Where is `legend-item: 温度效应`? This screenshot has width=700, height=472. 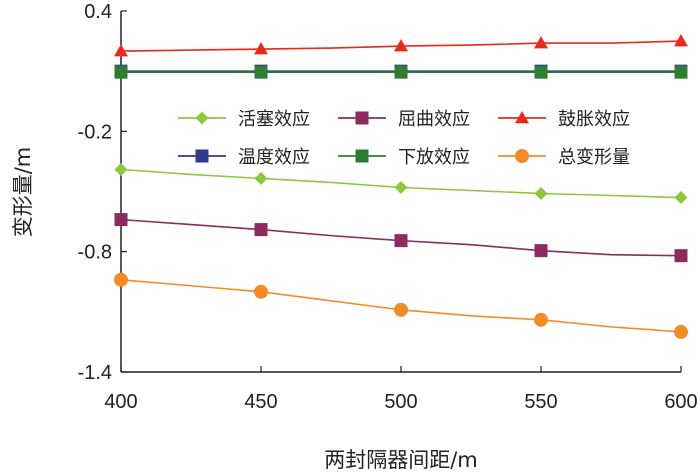
legend-item: 温度效应 is located at coordinates (244, 157).